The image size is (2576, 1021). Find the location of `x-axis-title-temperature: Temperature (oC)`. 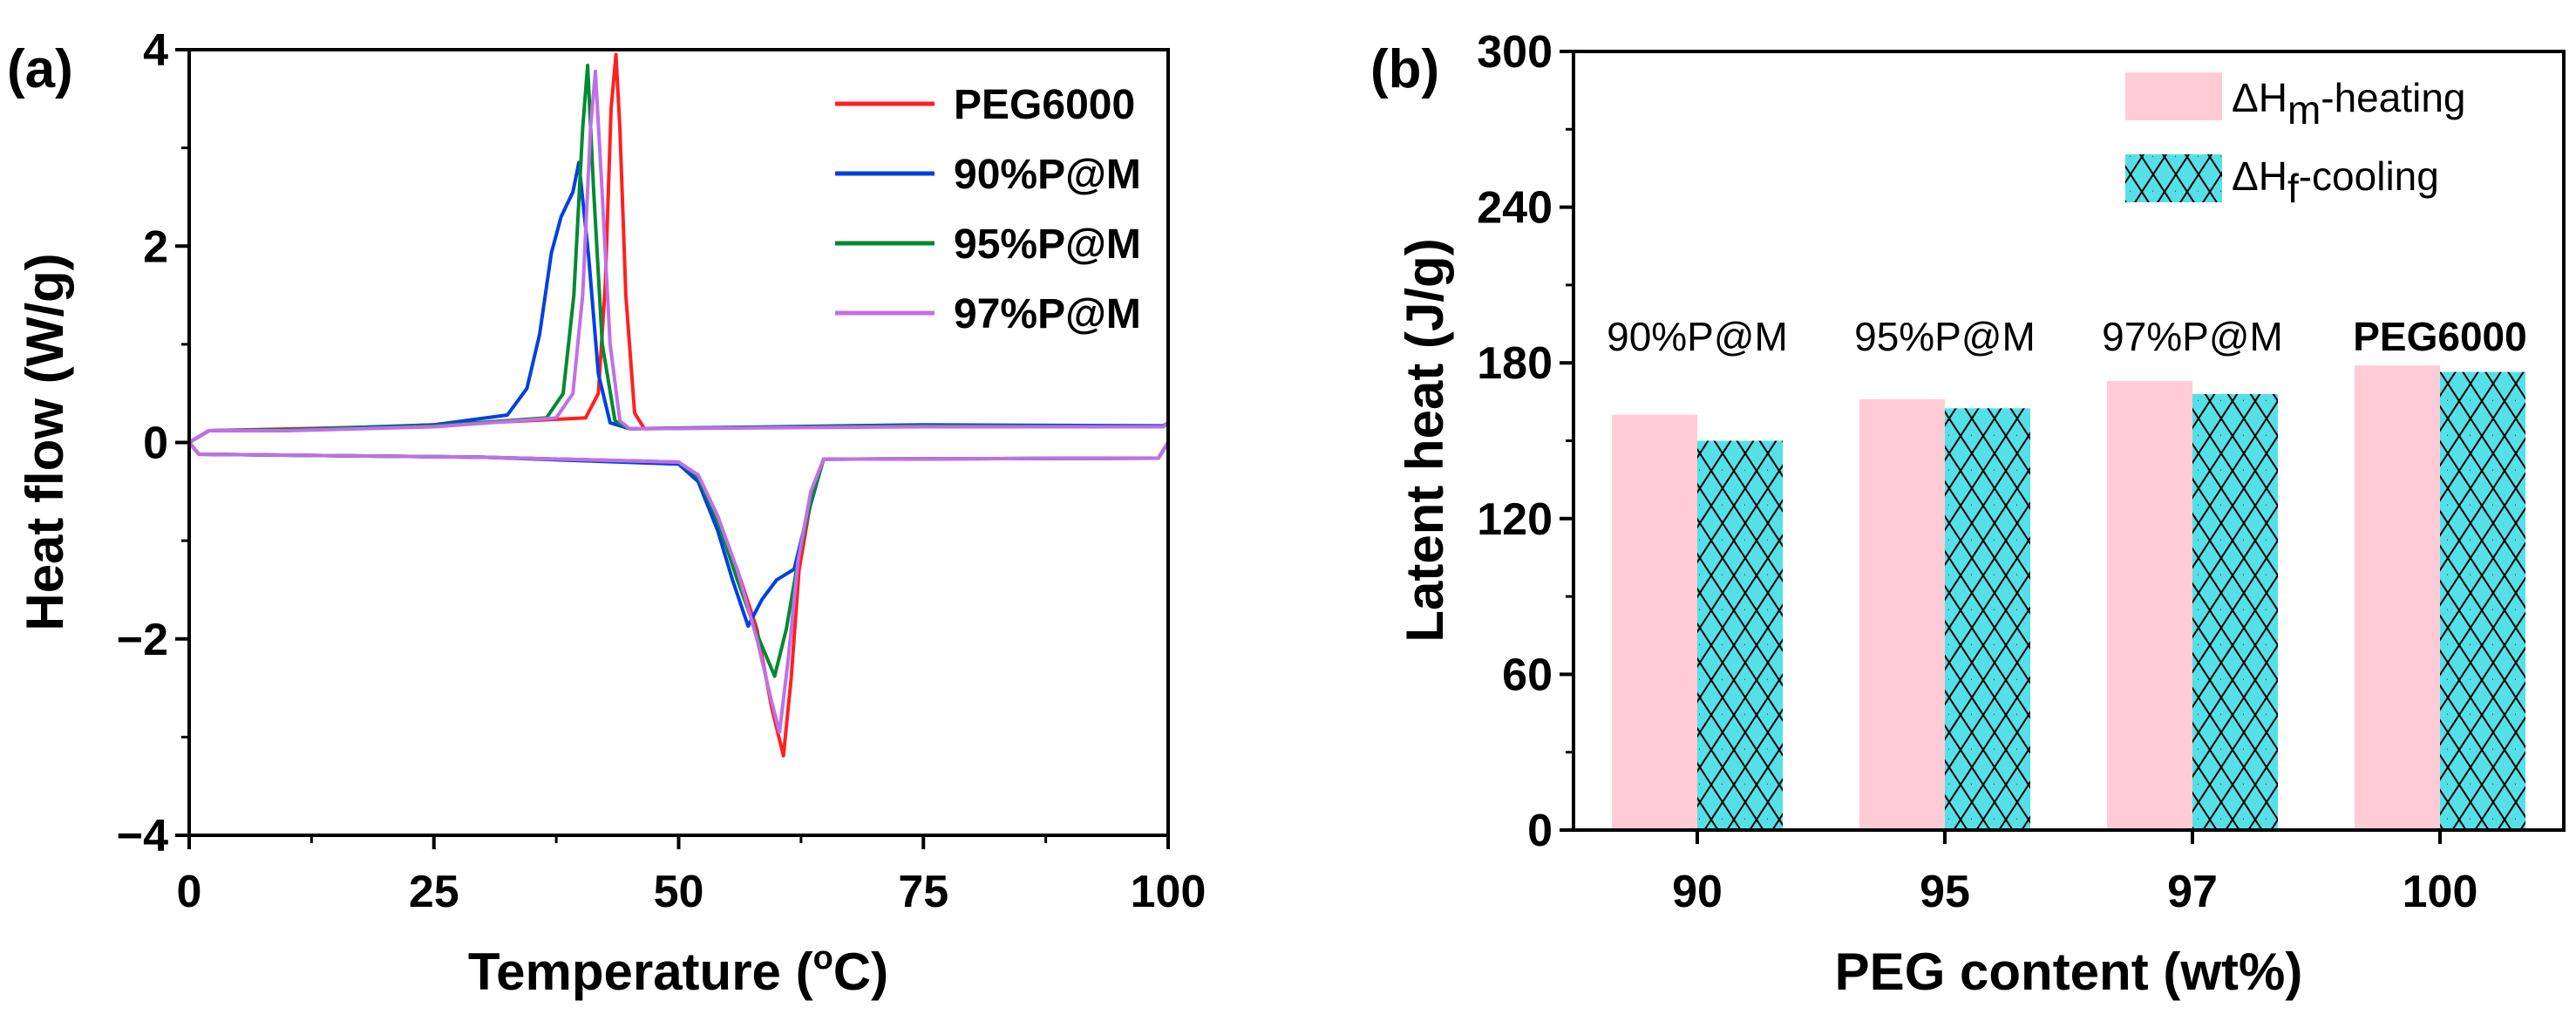

x-axis-title-temperature: Temperature (oC) is located at coordinates (678, 970).